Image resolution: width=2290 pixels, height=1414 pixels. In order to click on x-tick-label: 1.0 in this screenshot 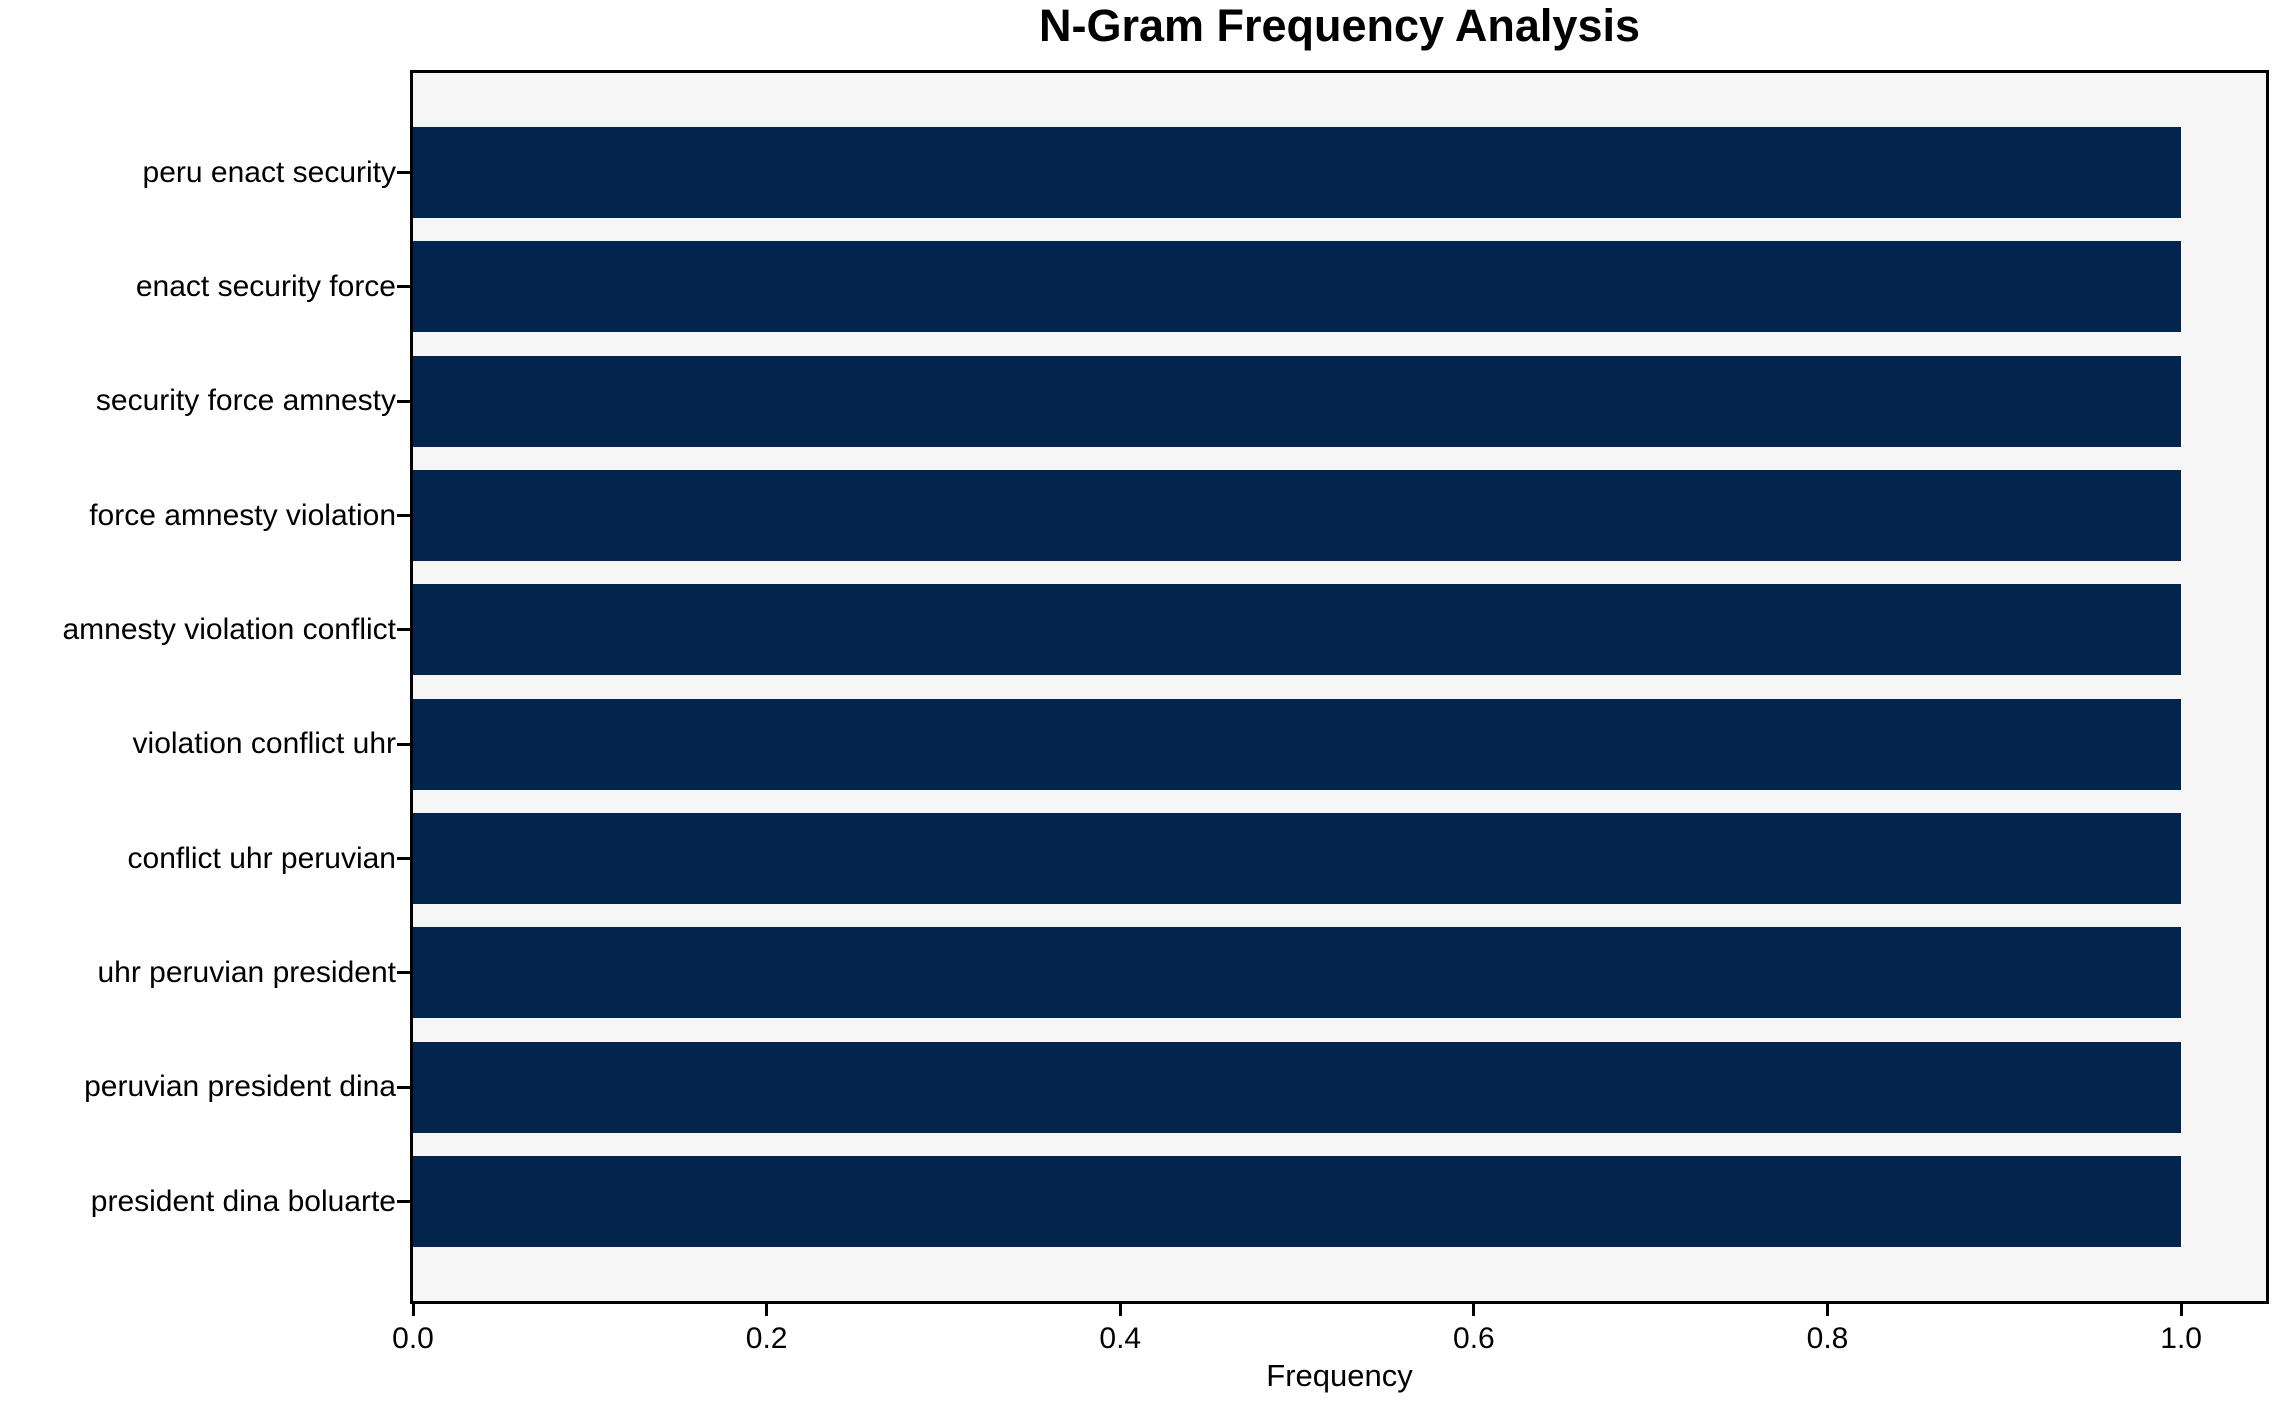, I will do `click(2181, 1338)`.